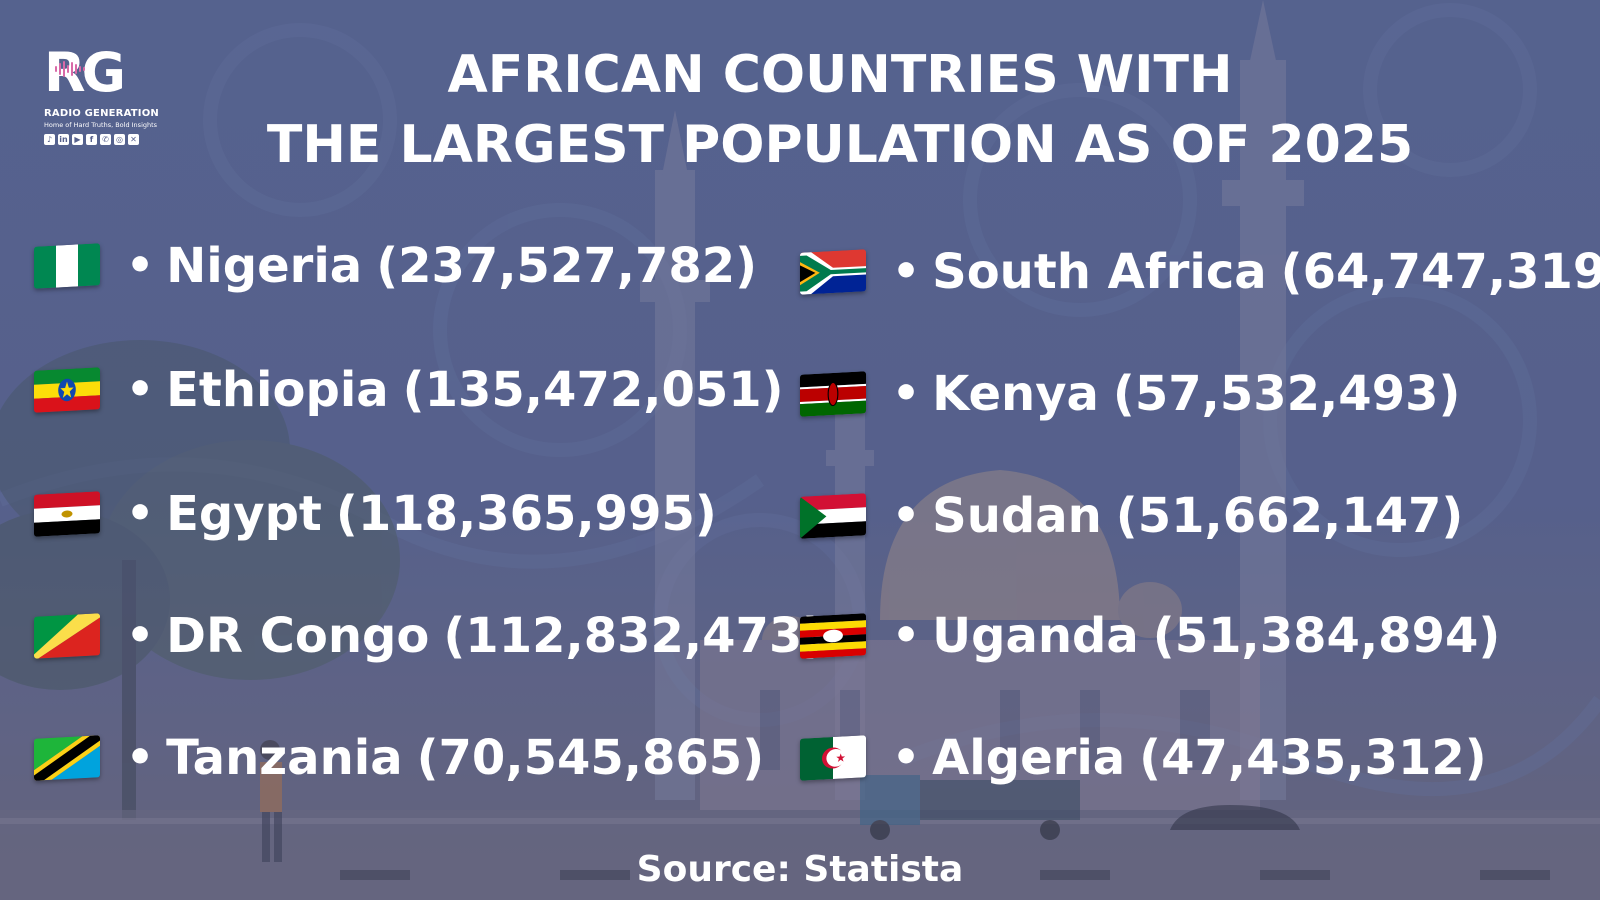  I want to click on sound-wave-icon, so click(70, 69).